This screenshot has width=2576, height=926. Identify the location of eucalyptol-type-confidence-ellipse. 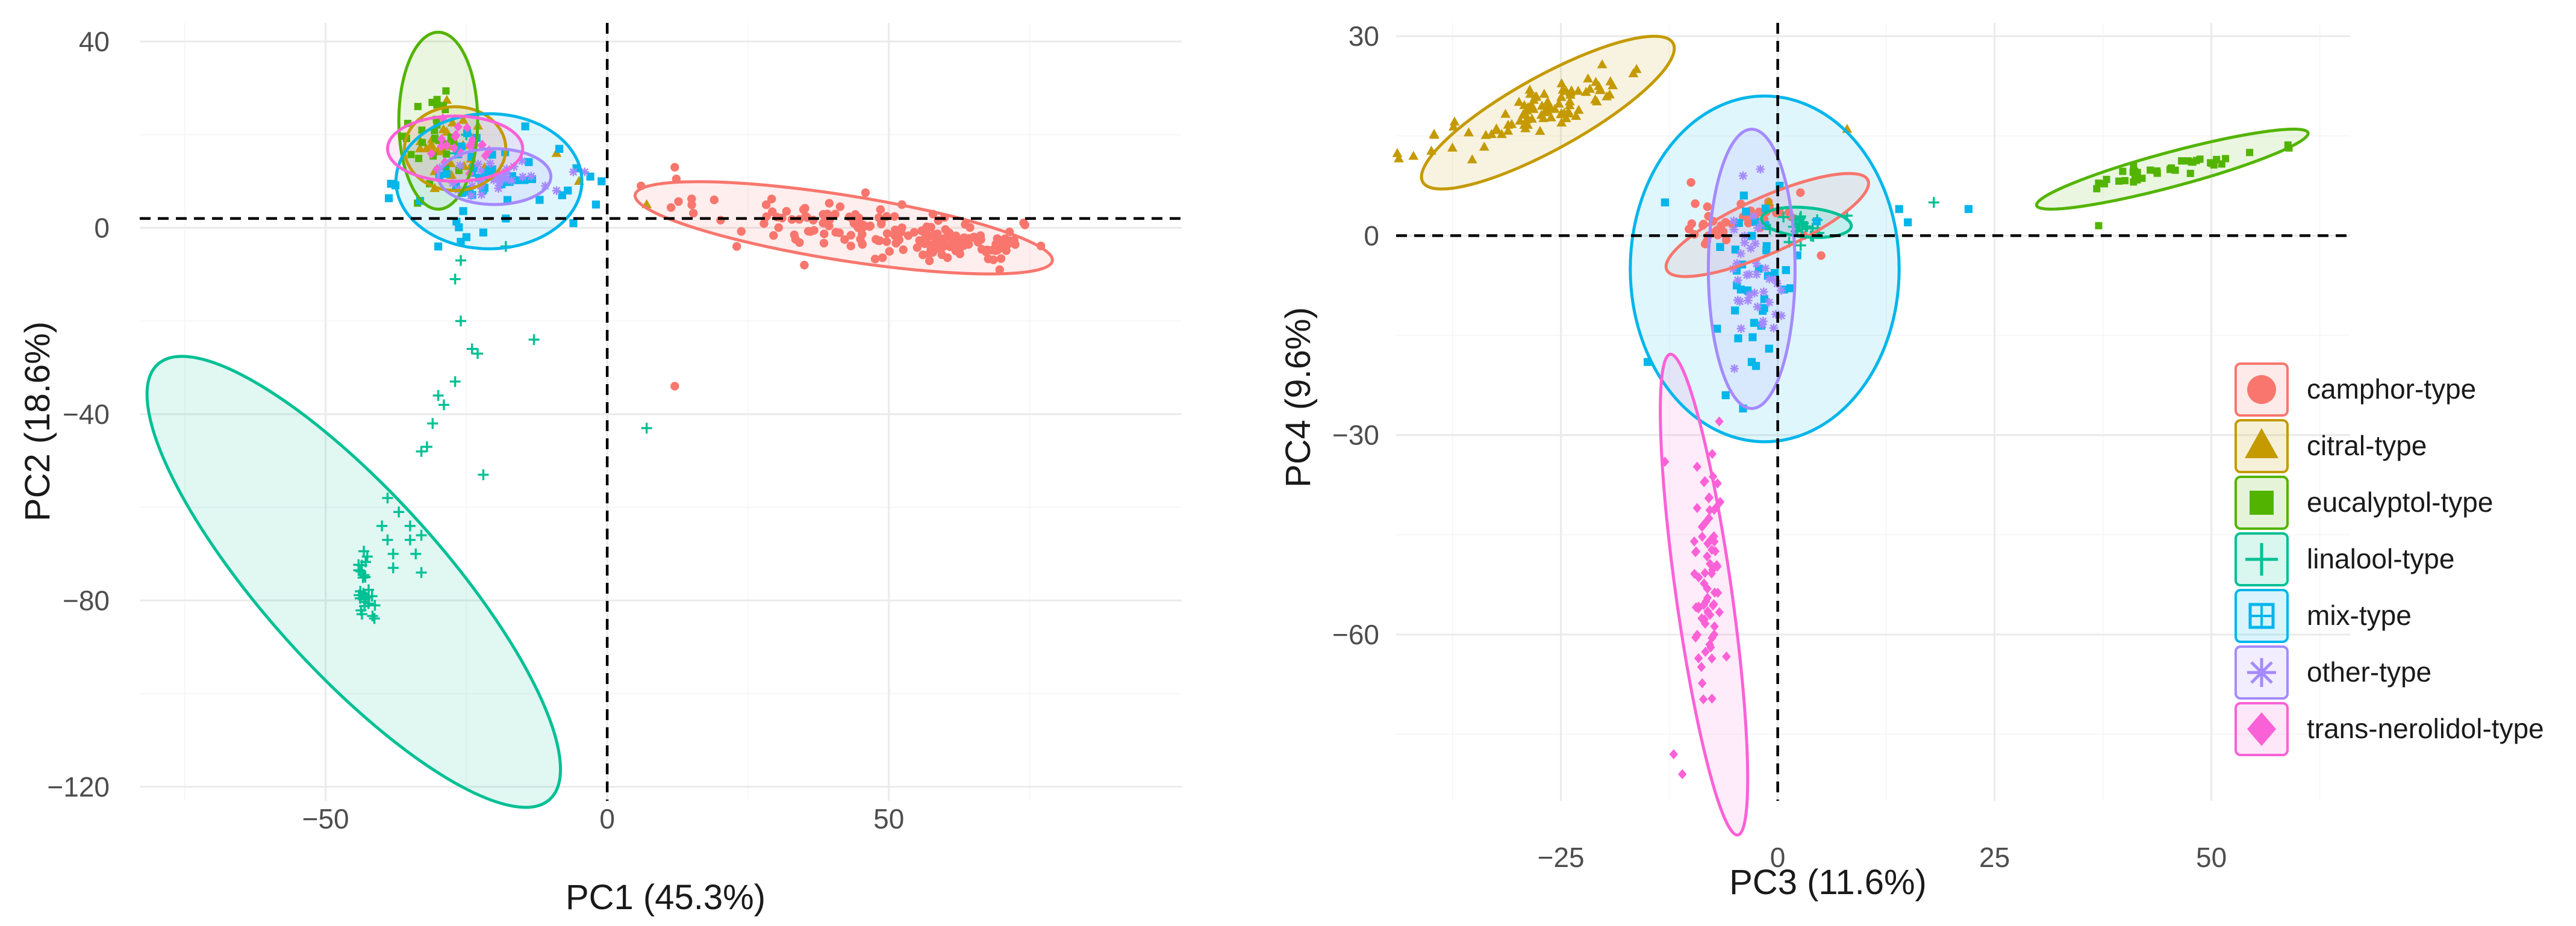
(2172, 169).